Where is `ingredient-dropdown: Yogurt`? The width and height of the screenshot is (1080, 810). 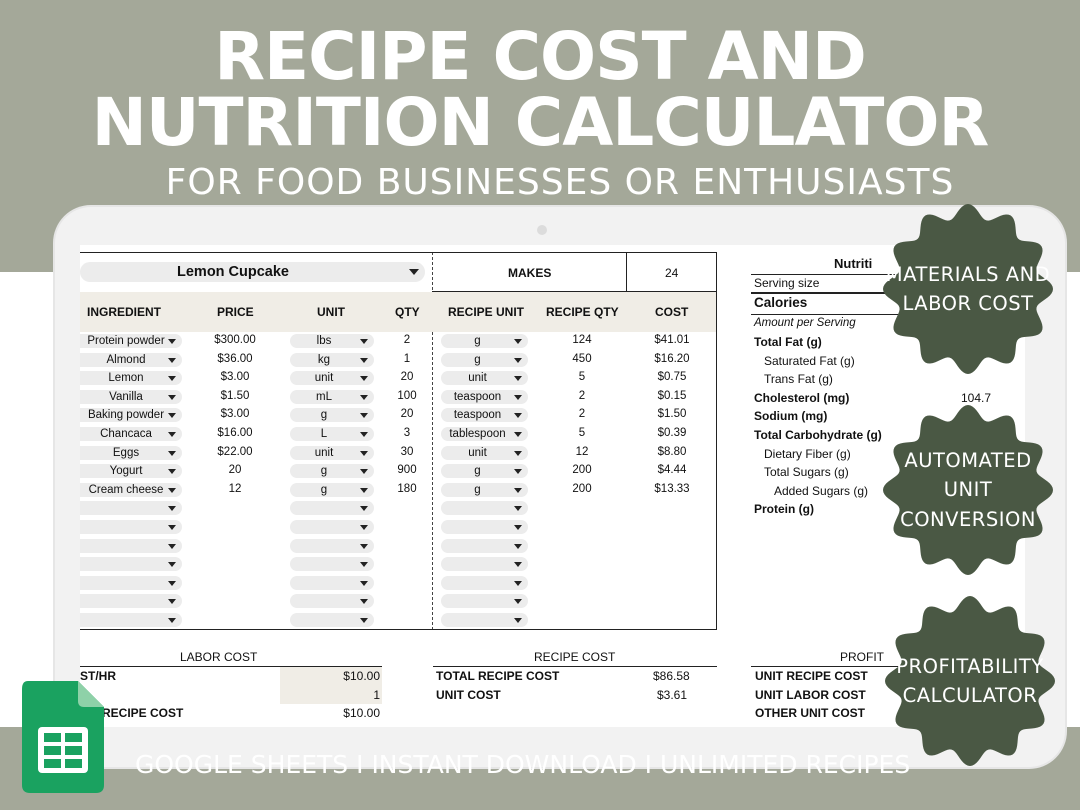
ingredient-dropdown: Yogurt is located at coordinates (131, 471).